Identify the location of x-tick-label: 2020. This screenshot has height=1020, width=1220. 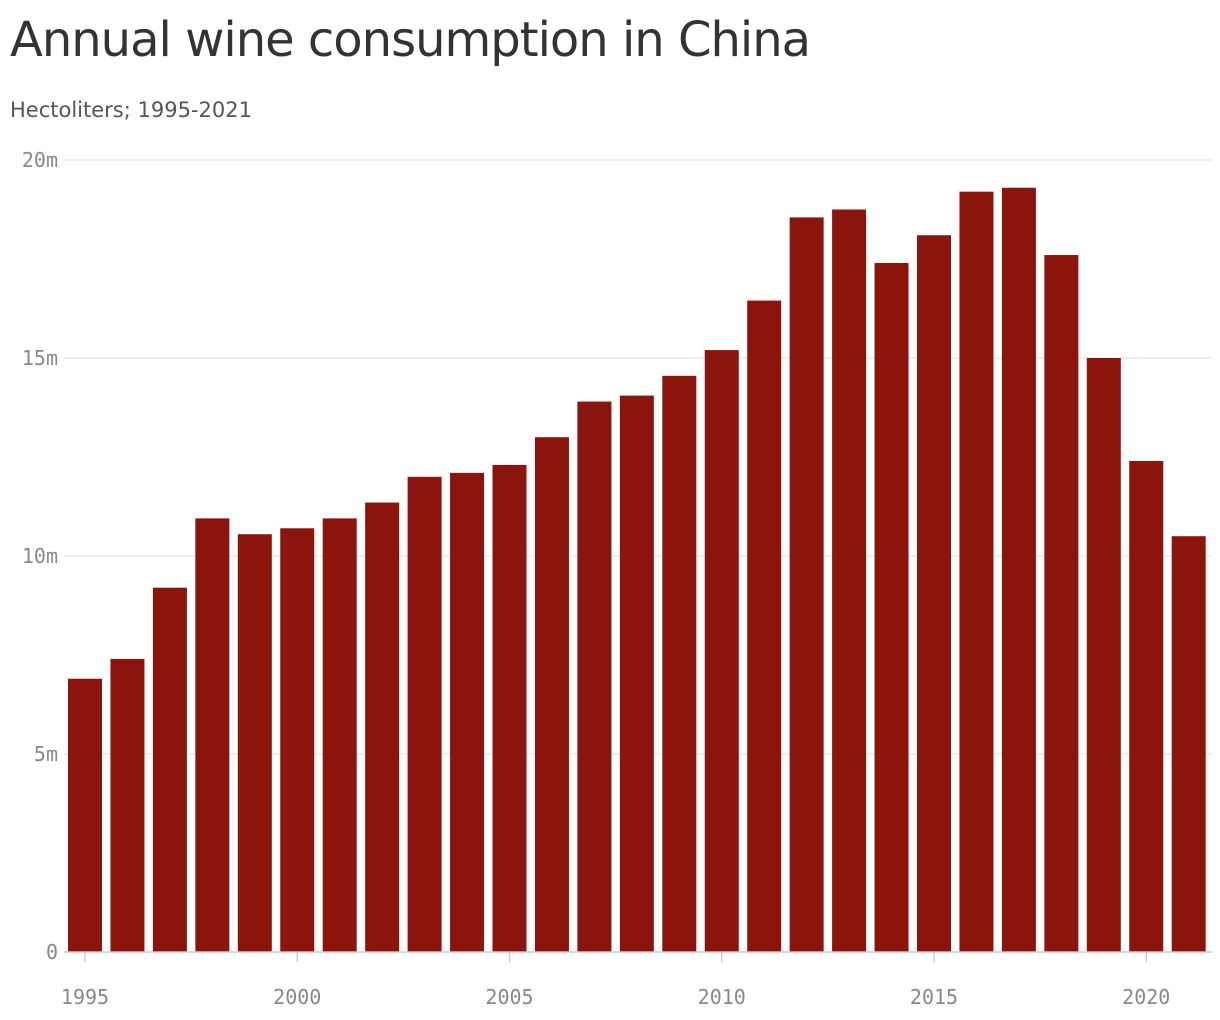
(1146, 997).